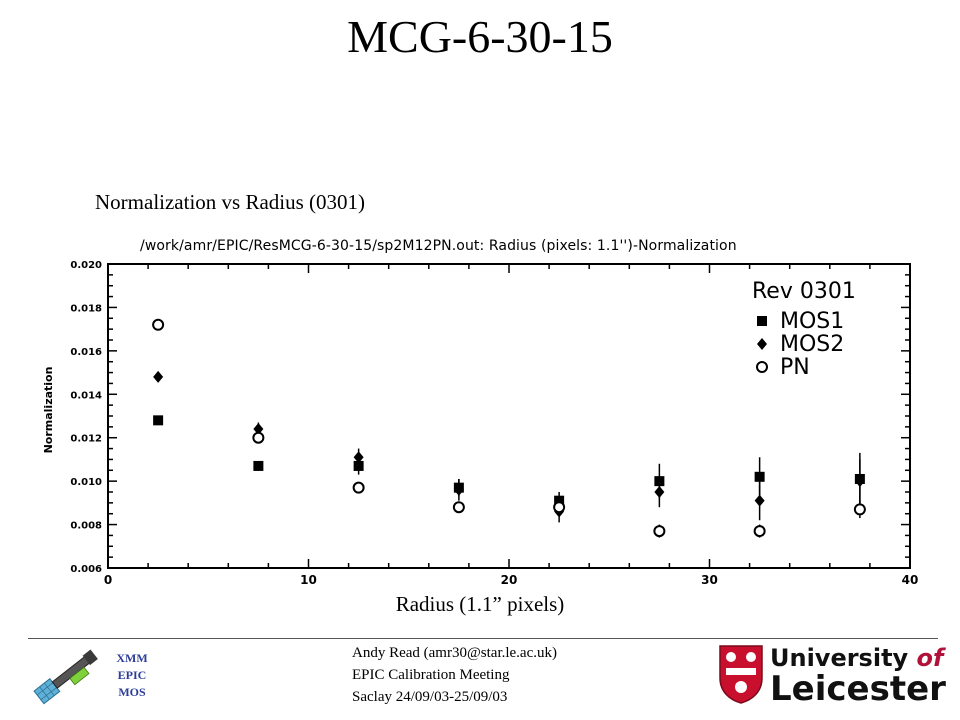 The height and width of the screenshot is (720, 960). Describe the element at coordinates (930, 658) in the screenshot. I see `university-of-word: of` at that location.